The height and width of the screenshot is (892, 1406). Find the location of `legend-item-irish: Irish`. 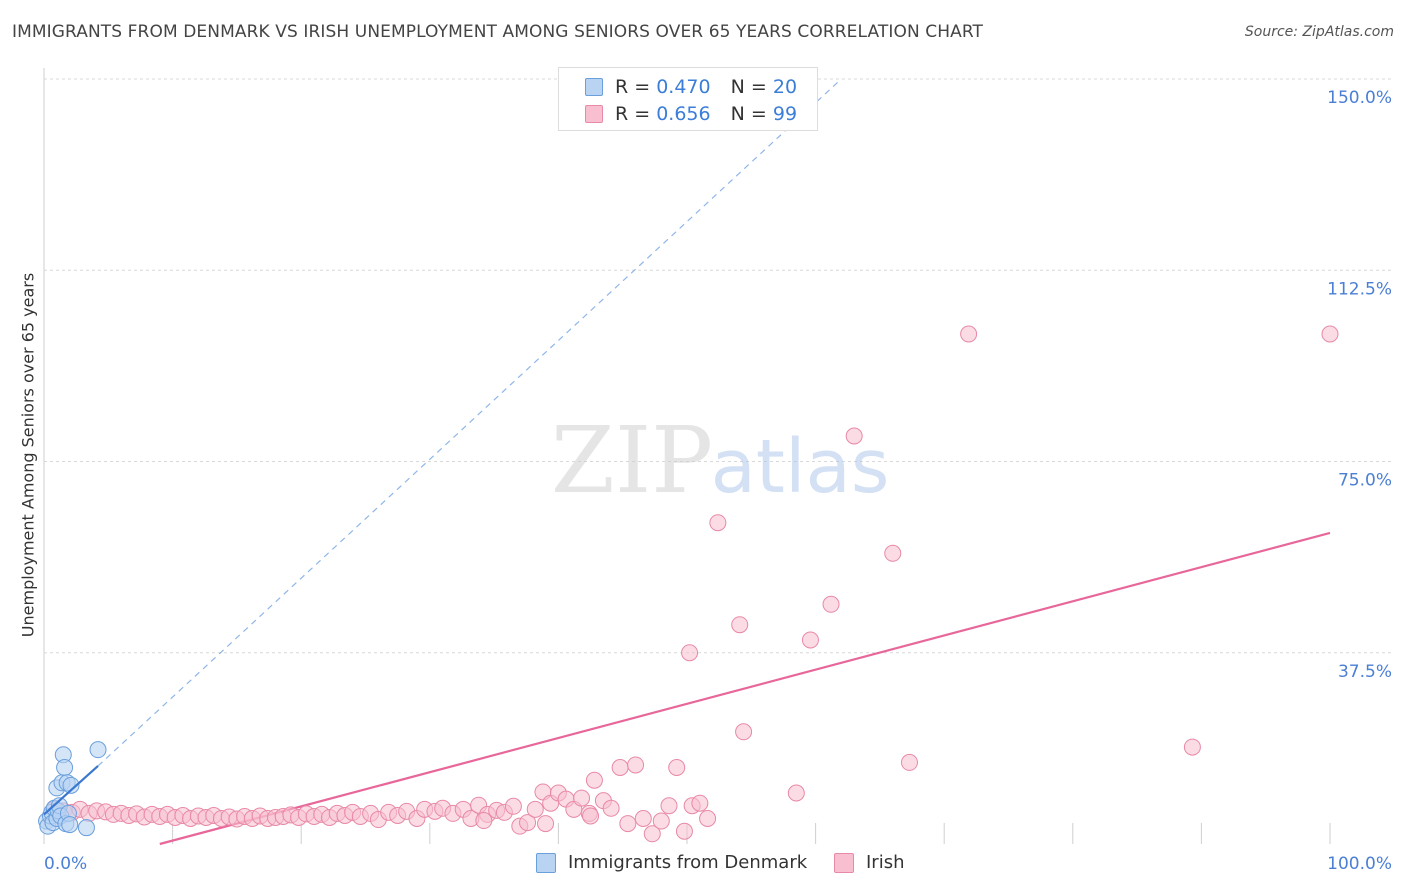

legend-item-irish: Irish is located at coordinates (869, 862).